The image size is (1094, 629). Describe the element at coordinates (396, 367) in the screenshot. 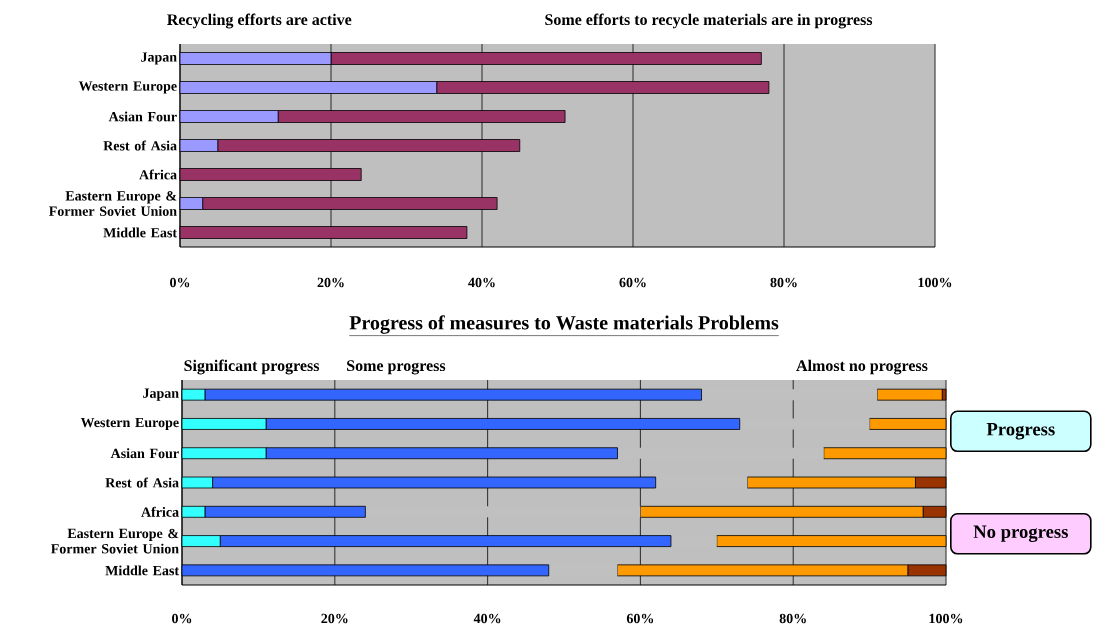

I see `series-label: Some progress` at that location.